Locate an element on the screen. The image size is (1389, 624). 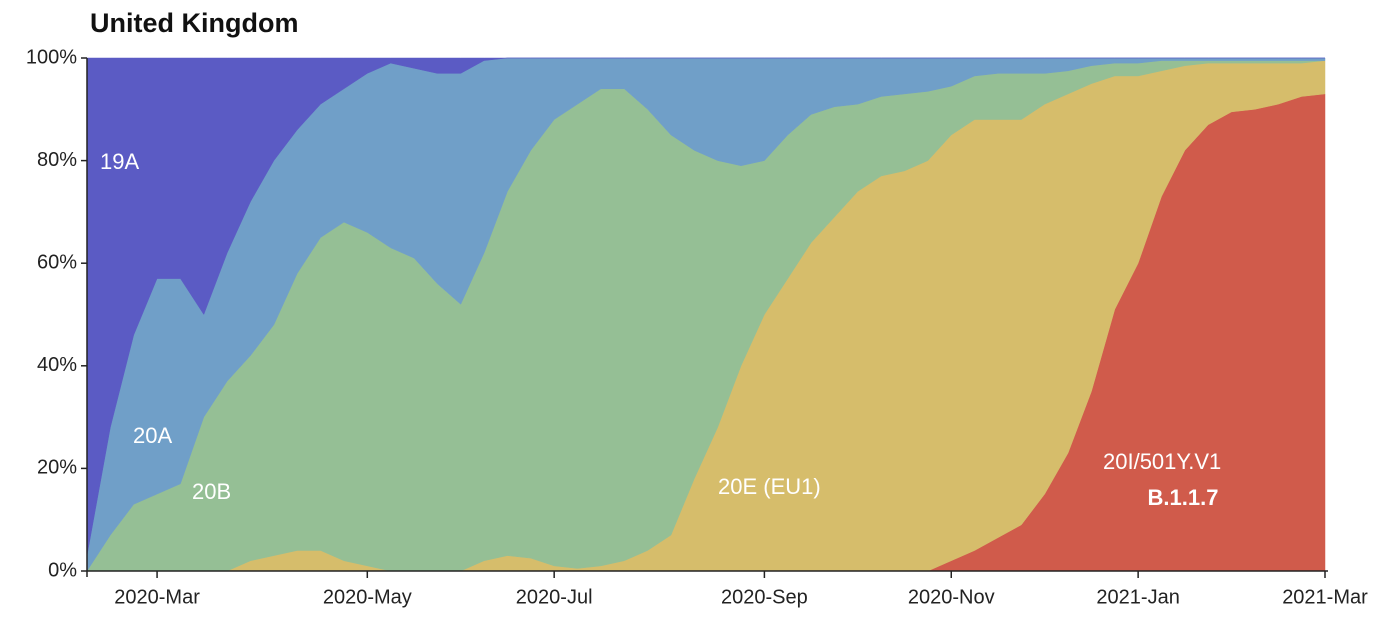
series-label: 20A is located at coordinates (152, 435).